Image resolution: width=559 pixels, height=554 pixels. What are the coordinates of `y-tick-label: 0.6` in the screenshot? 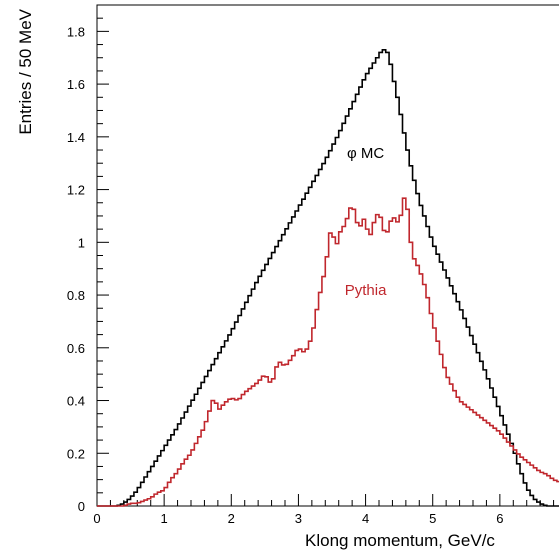 It's located at (76, 348).